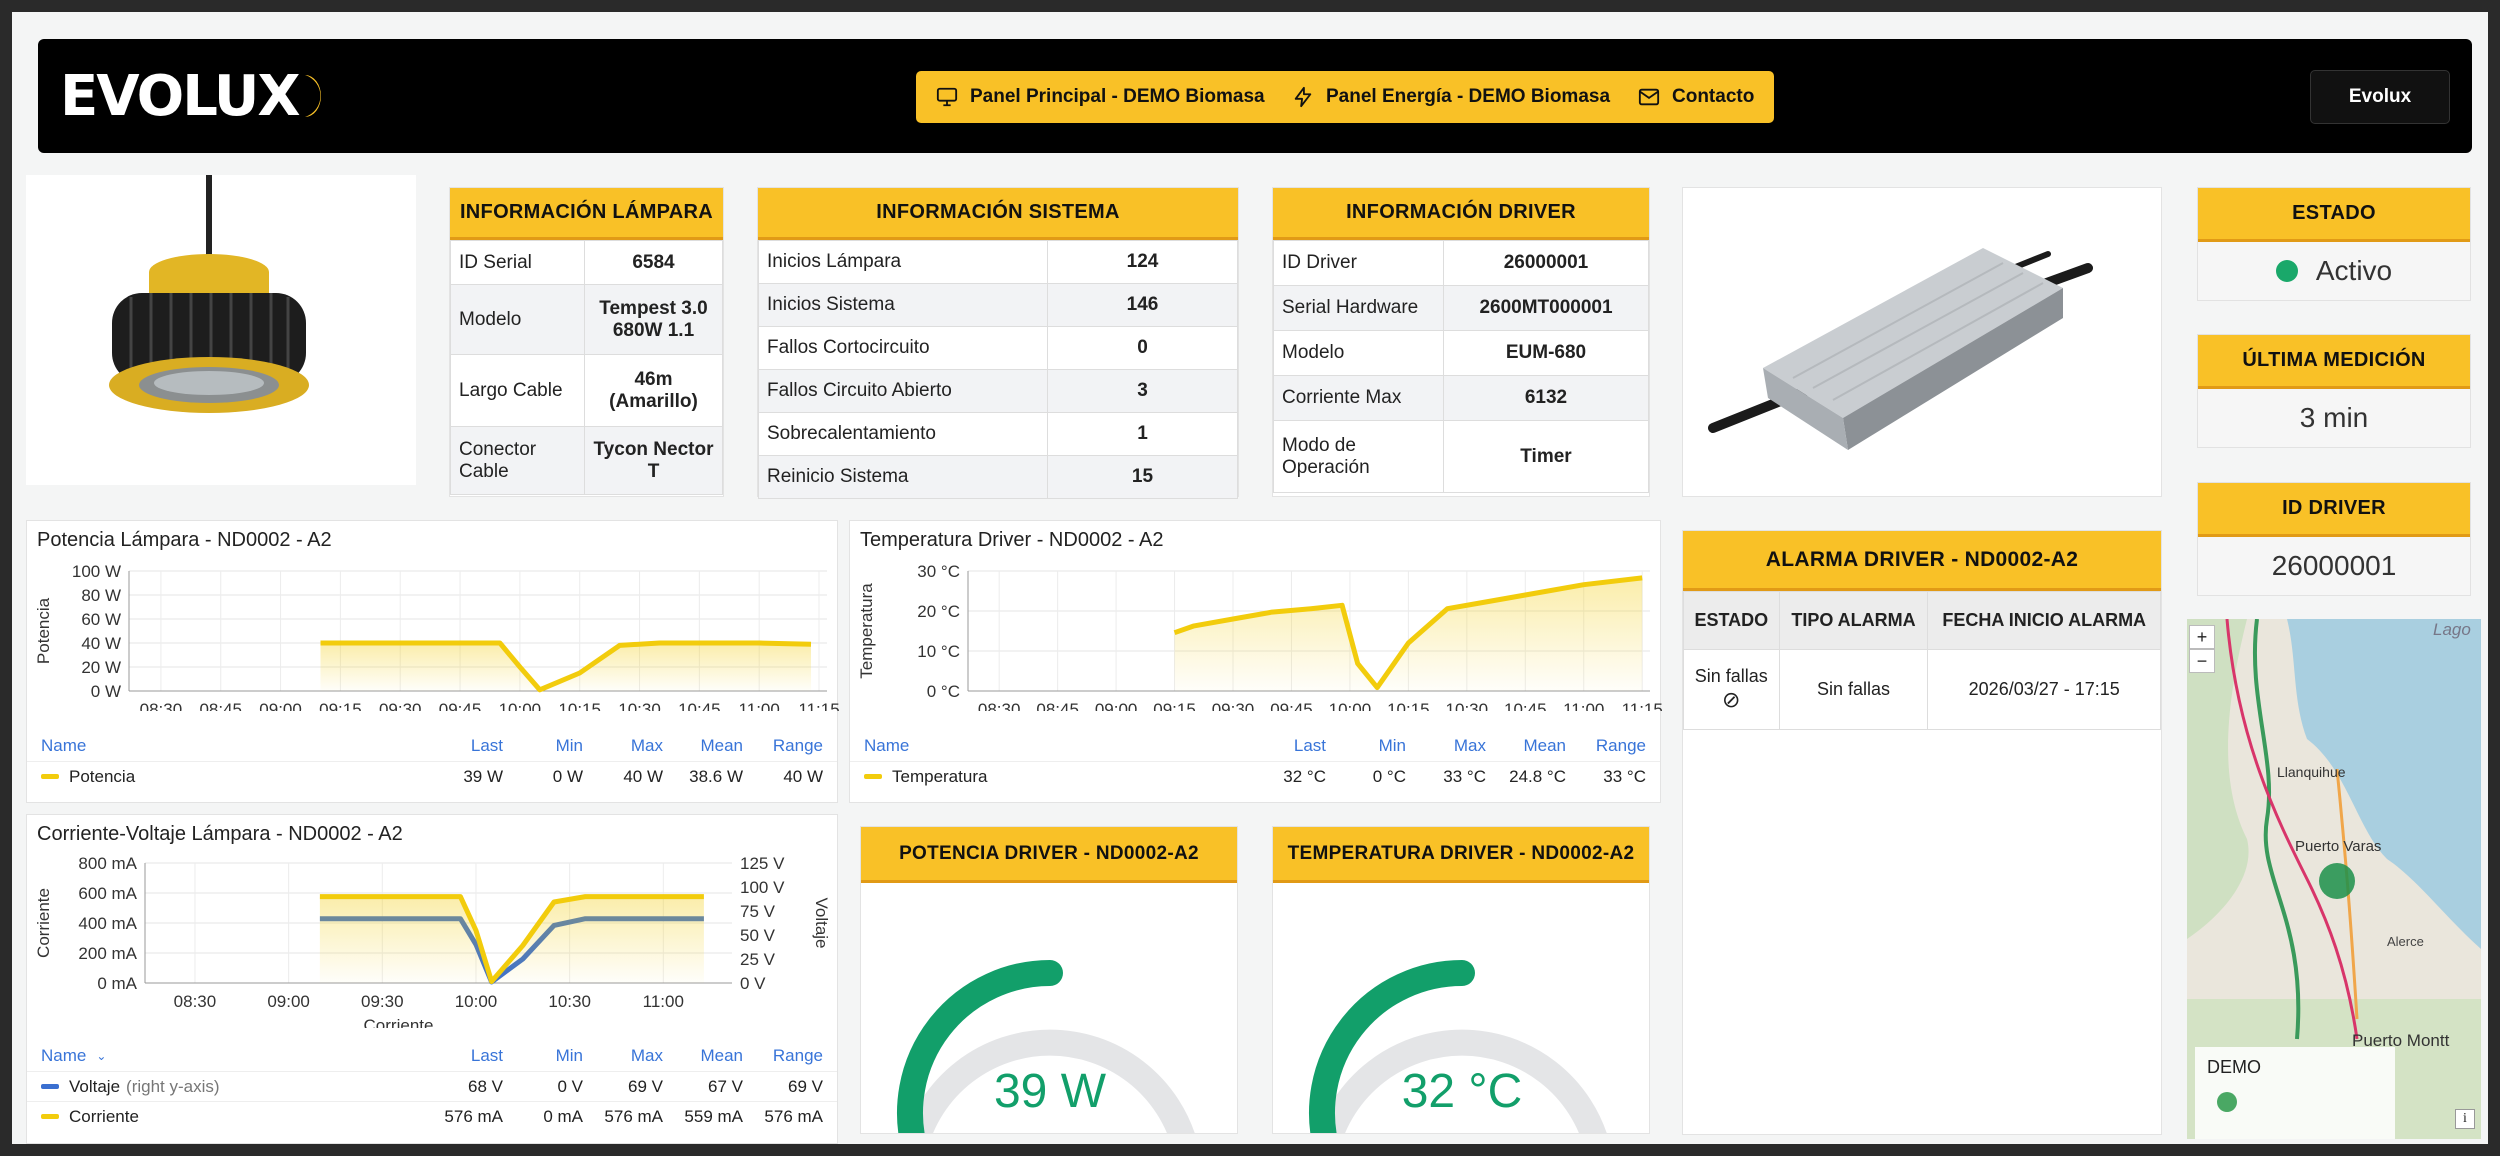 This screenshot has width=2500, height=1156. What do you see at coordinates (2202, 637) in the screenshot?
I see `zoom-in-button: +` at bounding box center [2202, 637].